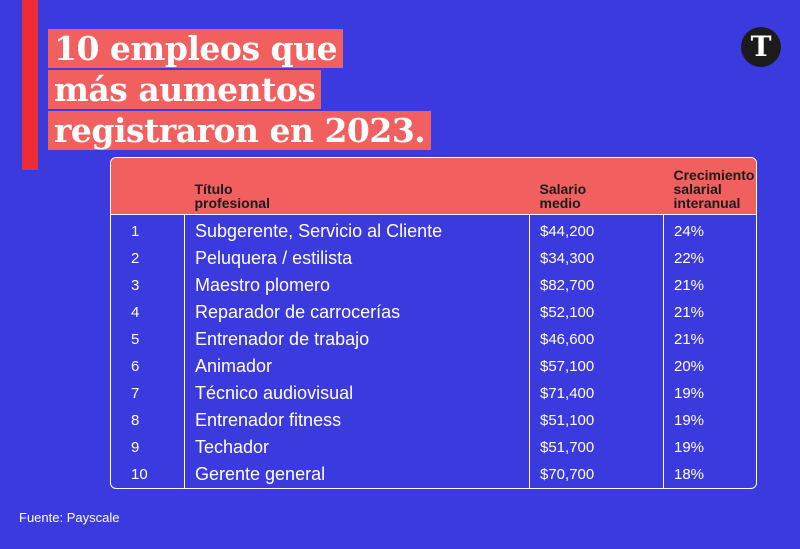 The height and width of the screenshot is (549, 800). I want to click on job-title: Técnico audiovisual, so click(357, 393).